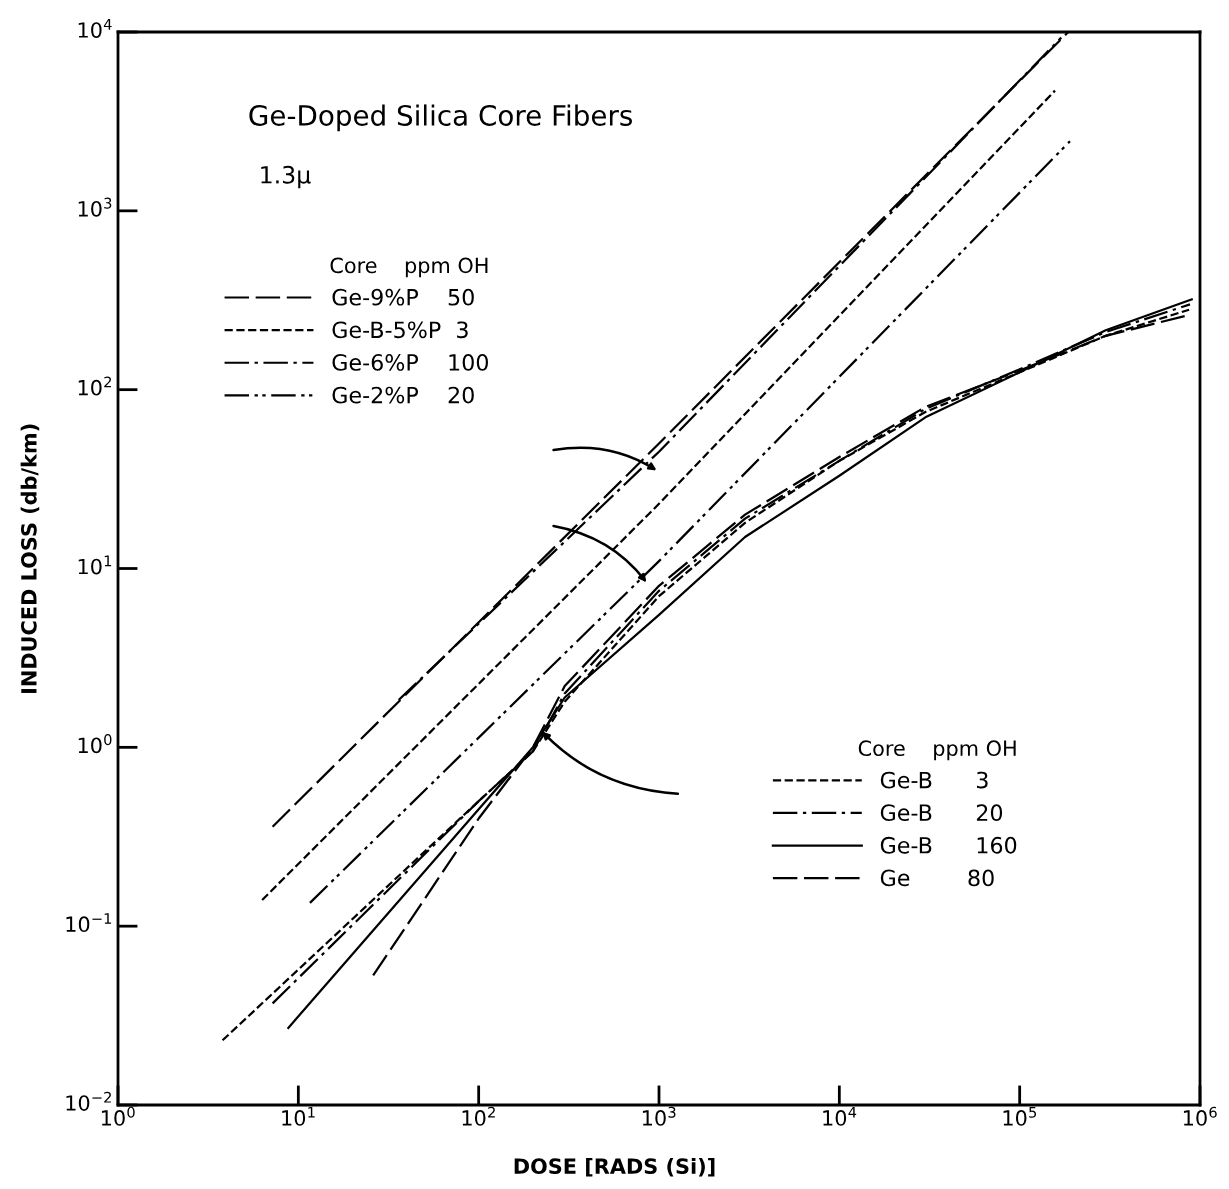  Describe the element at coordinates (95, 565) in the screenshot. I see `y-tick-label: 10$^{1}$` at that location.